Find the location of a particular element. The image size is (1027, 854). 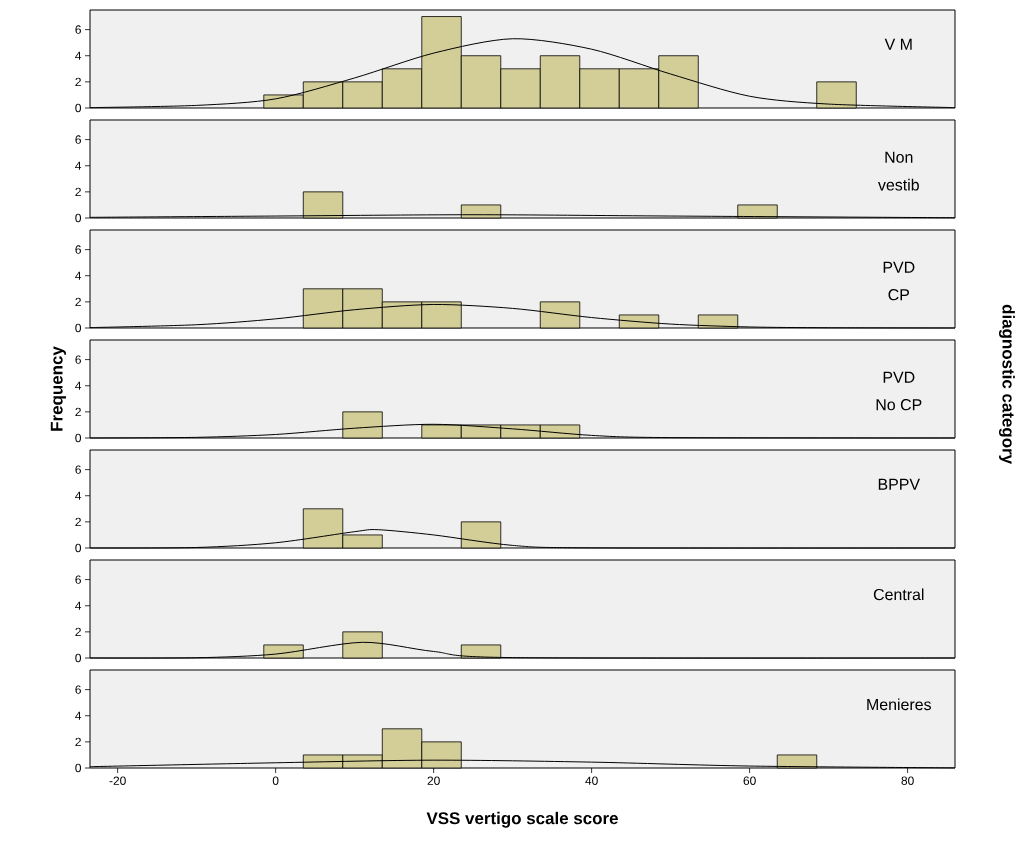

x-axis-title: VSS vertigo scale score is located at coordinates (522, 819).